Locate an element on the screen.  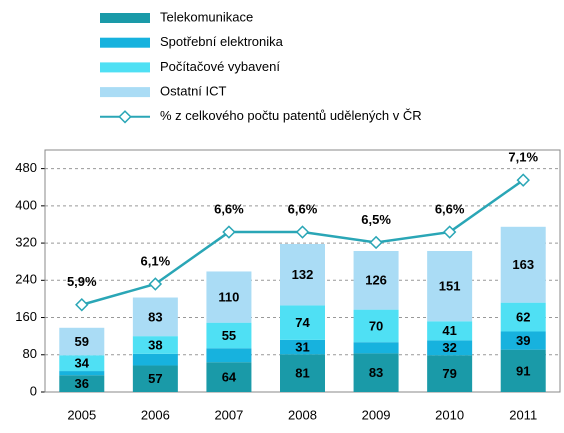
x-tick-label: 2009 is located at coordinates (376, 414).